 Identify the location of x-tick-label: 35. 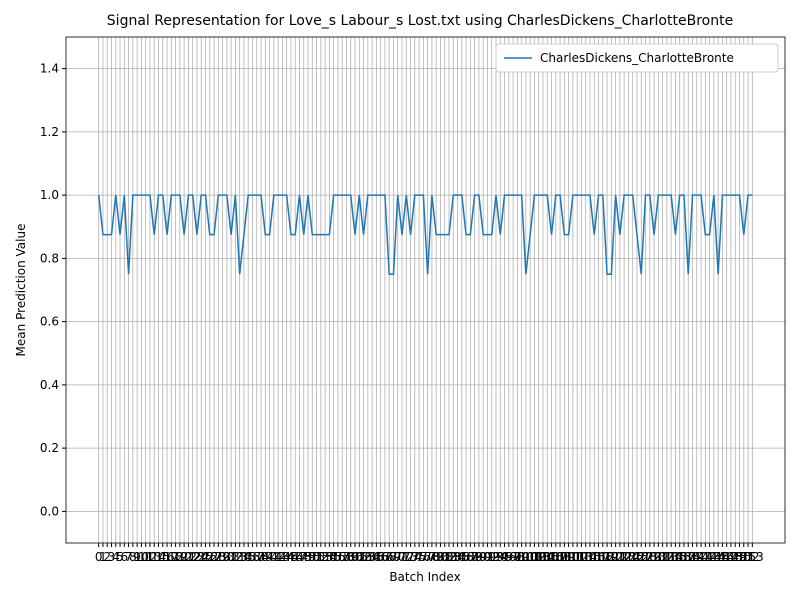
(248, 557).